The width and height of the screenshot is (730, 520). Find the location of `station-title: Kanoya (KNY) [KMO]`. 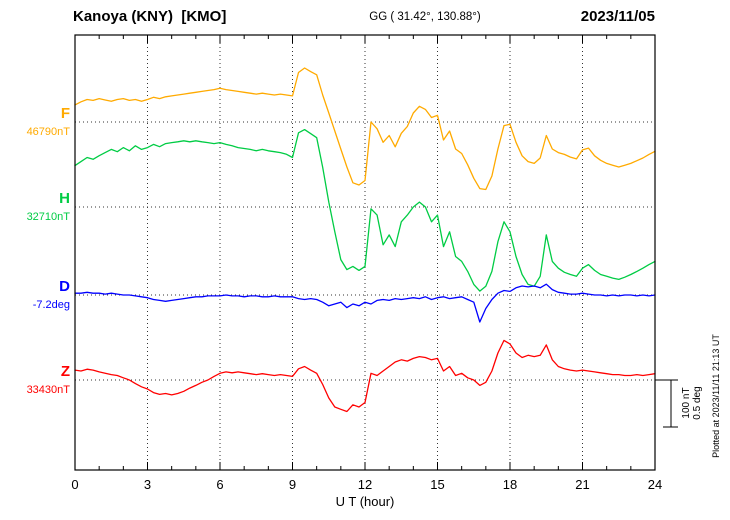

station-title: Kanoya (KNY) [KMO] is located at coordinates (150, 16).